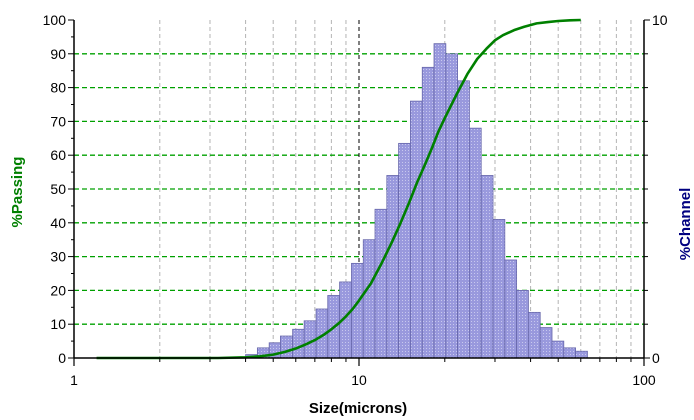 The width and height of the screenshot is (694, 420). Describe the element at coordinates (58, 257) in the screenshot. I see `left-tick-label: 30` at that location.